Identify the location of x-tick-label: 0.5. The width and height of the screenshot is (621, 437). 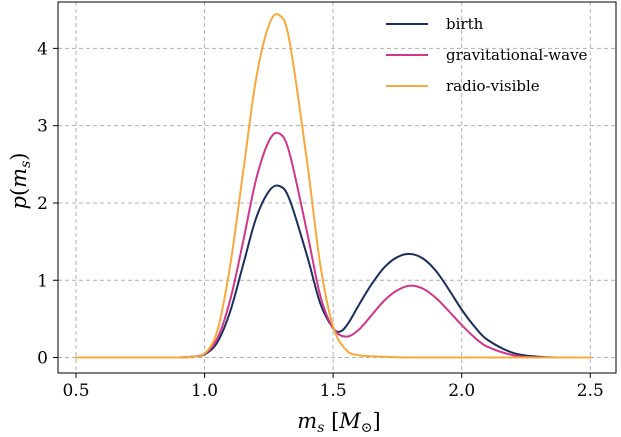
(75, 391).